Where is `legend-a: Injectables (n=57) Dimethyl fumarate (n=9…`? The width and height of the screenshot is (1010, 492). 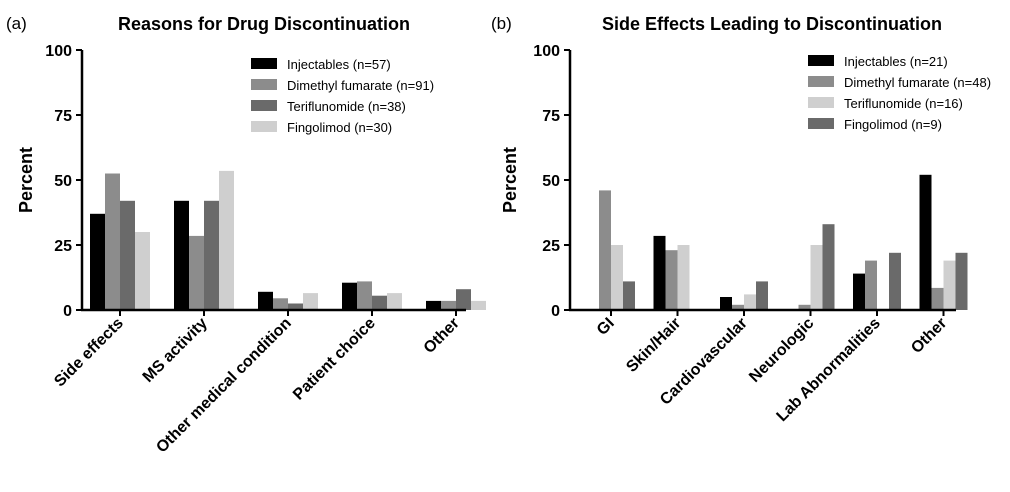
legend-a: Injectables (n=57) Dimethyl fumarate (n=9… is located at coordinates (342, 96).